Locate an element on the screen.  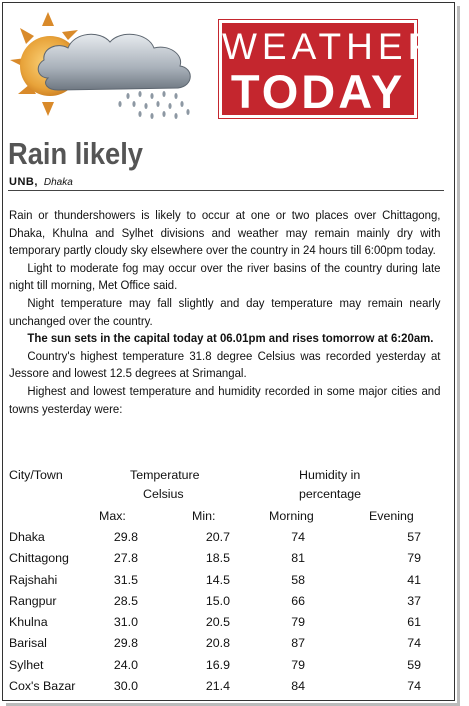
cell-morning: 74 is located at coordinates (298, 537).